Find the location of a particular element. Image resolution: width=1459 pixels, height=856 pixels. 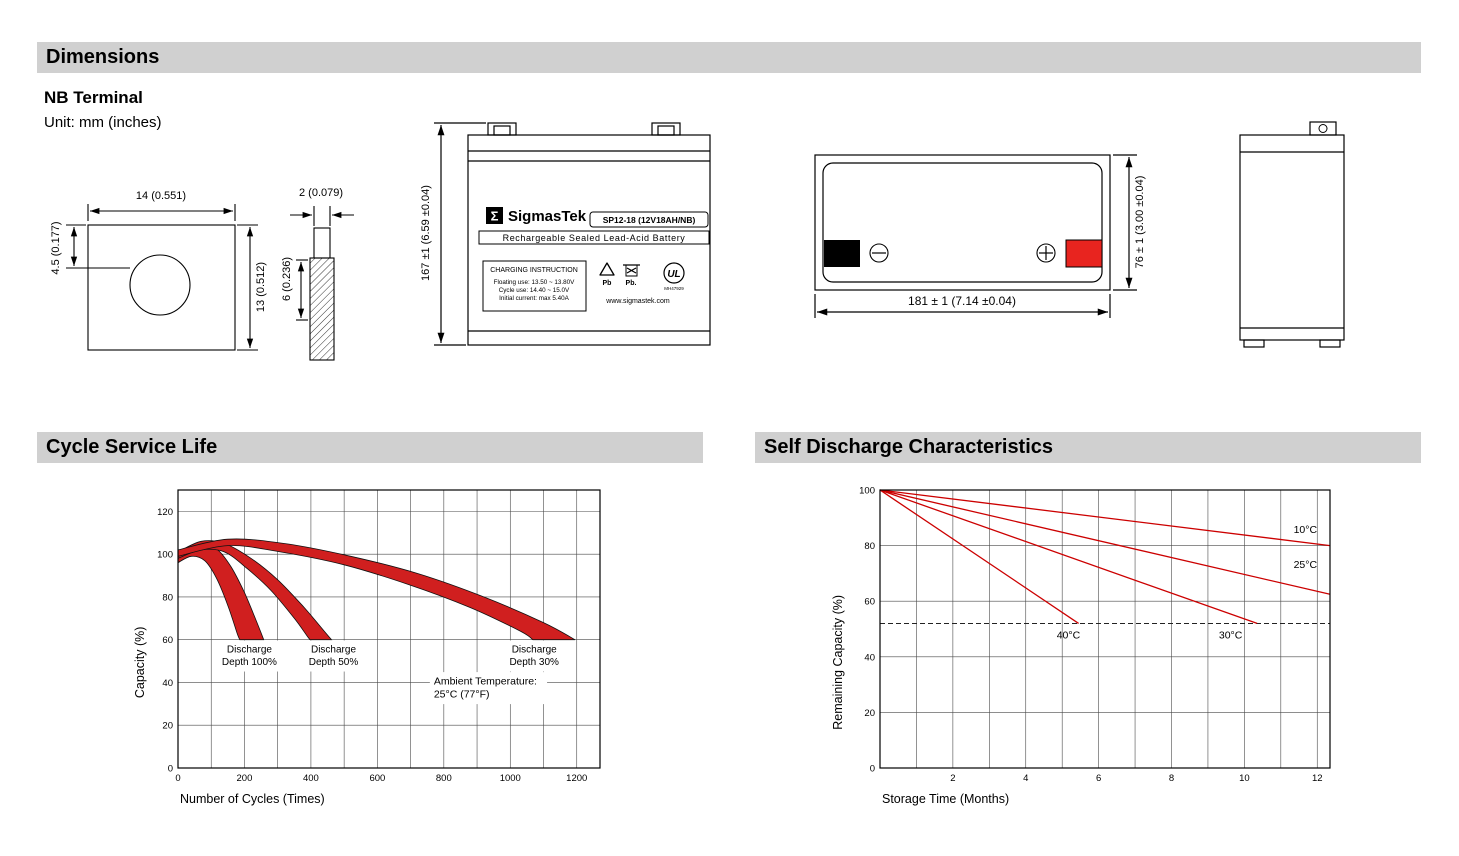

svg-text: 6 is located at coordinates (1098, 778).